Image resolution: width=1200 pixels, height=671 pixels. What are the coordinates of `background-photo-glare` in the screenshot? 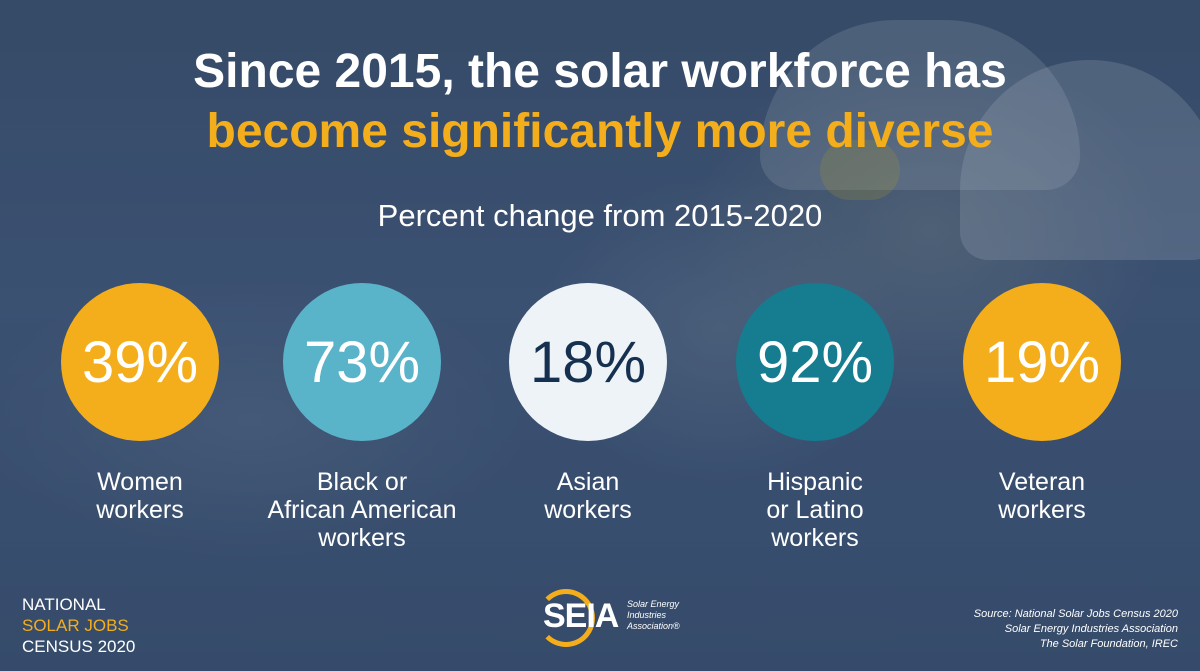 It's located at (860, 170).